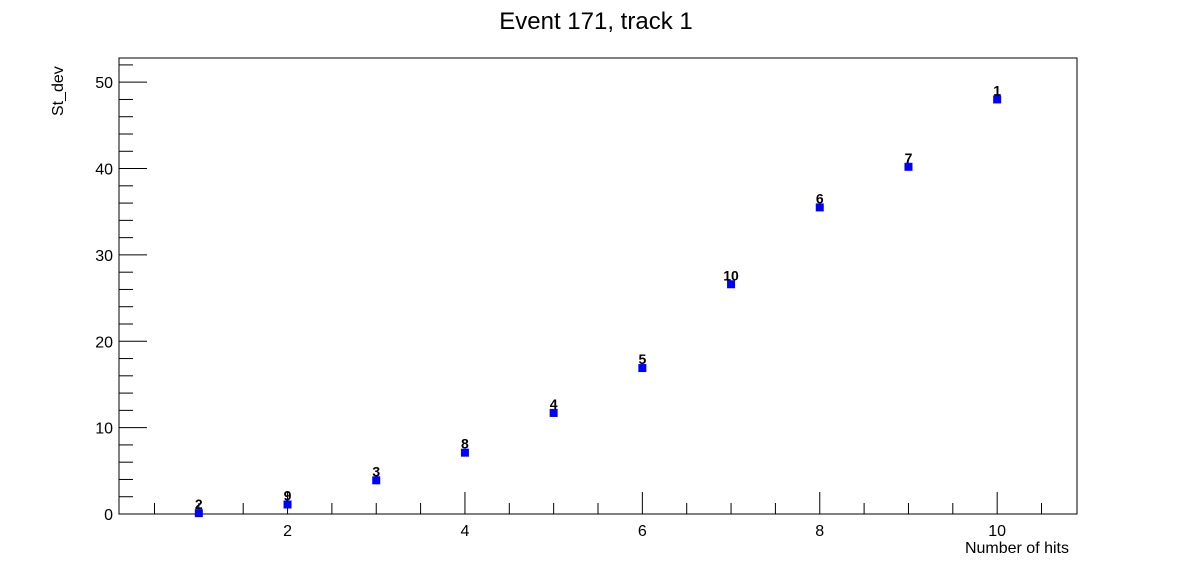 The width and height of the screenshot is (1196, 572). I want to click on x-axis-title: Number of hits, so click(1017, 548).